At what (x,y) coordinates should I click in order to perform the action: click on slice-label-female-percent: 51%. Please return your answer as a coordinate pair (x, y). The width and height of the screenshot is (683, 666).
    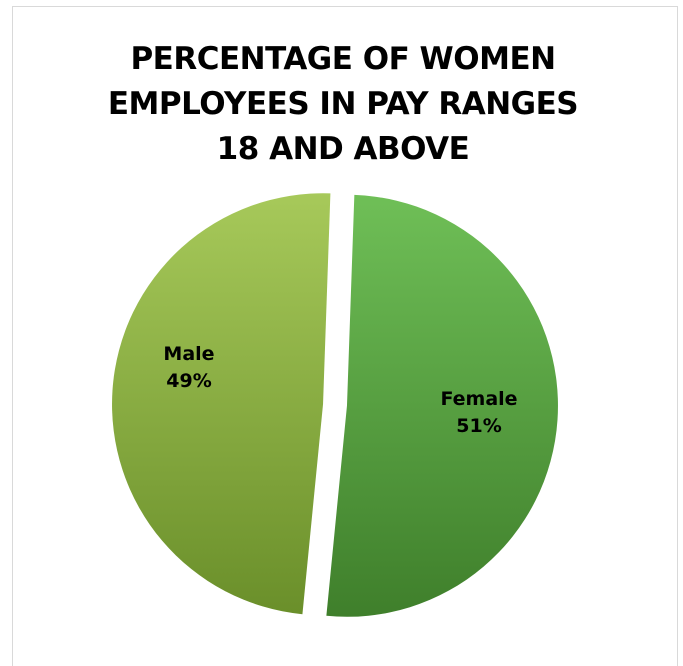
    Looking at the image, I should click on (478, 426).